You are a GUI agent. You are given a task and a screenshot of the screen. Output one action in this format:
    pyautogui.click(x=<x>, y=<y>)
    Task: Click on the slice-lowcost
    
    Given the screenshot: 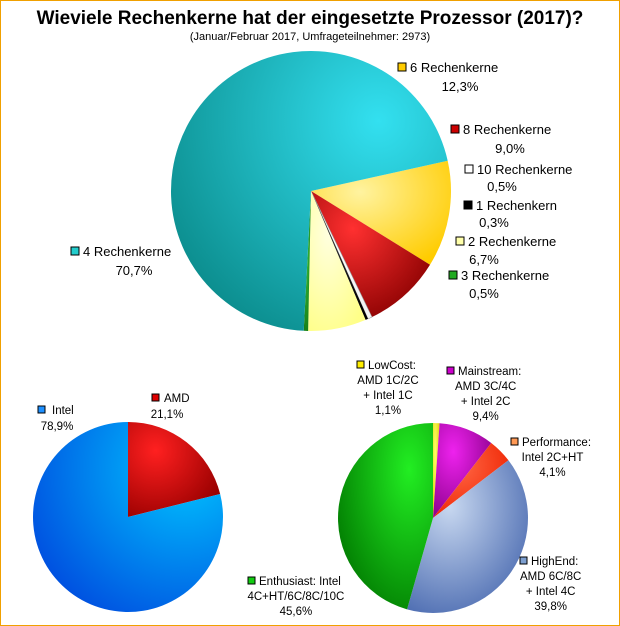 What is the action you would take?
    pyautogui.click(x=436, y=470)
    